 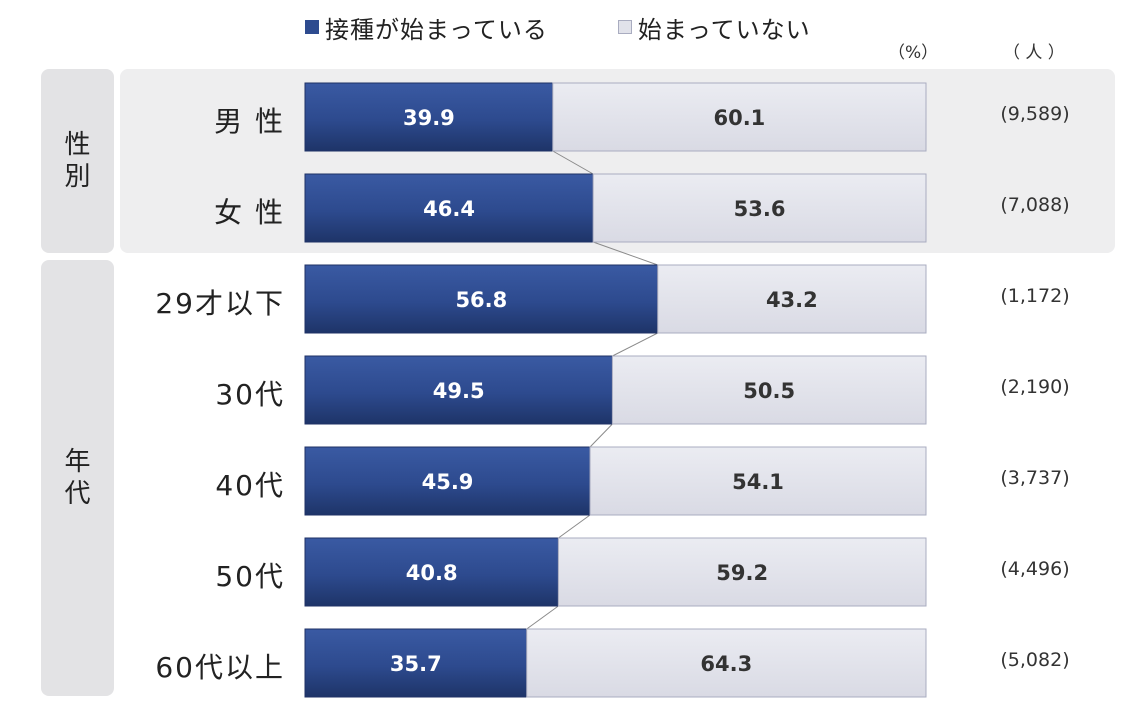 I want to click on legend-swatch-not-started, so click(x=624, y=27).